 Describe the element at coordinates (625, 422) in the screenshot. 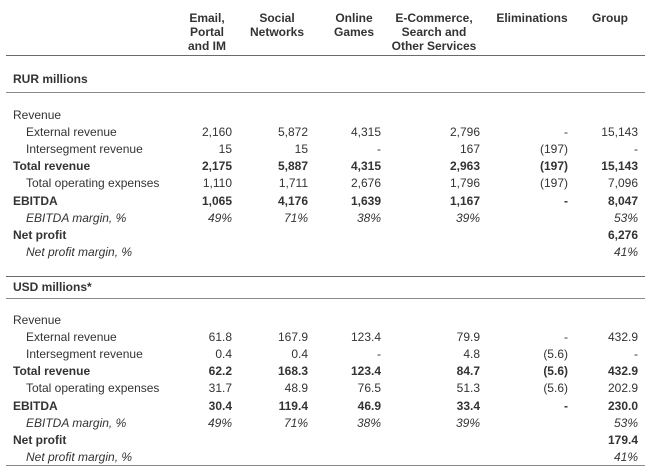

I see `cell-value: 53%` at that location.